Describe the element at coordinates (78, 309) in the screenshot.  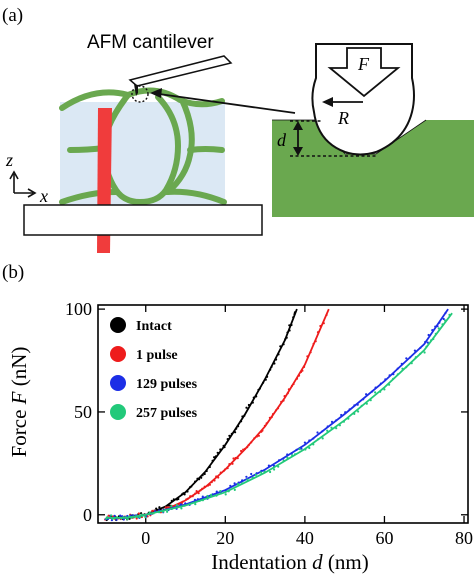
I see `y-tick-label: 100` at that location.